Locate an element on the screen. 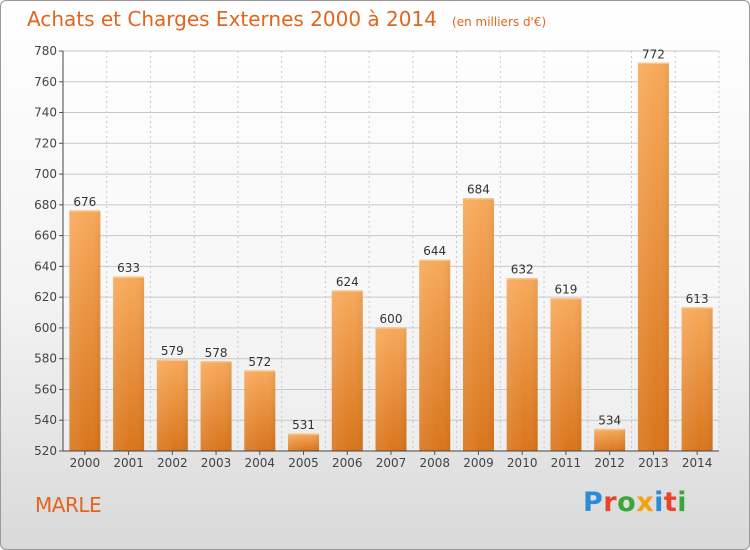 The image size is (750, 550). chart-unit: (en milliers d'€) is located at coordinates (499, 22).